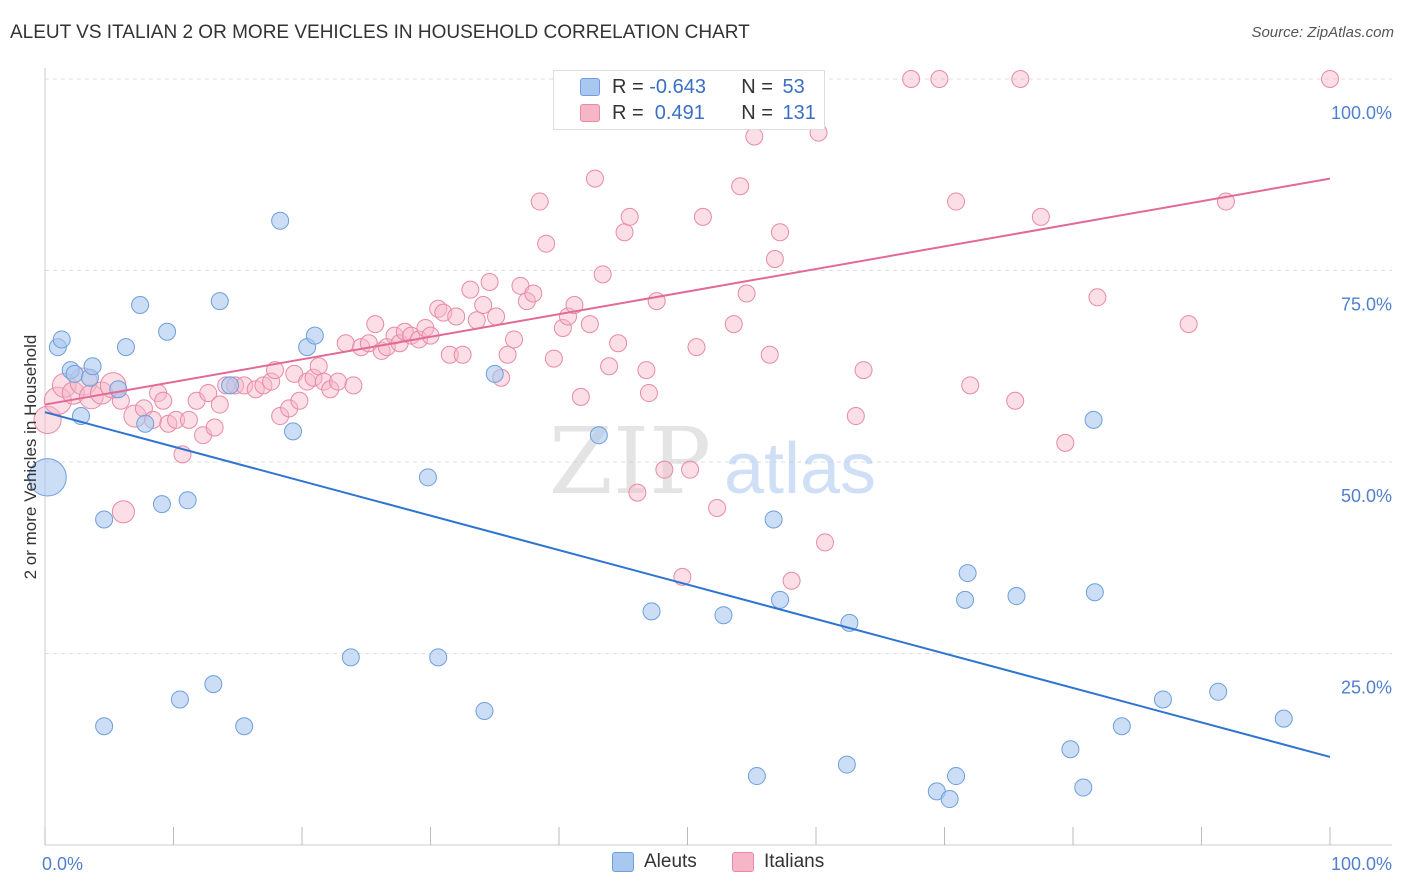 This screenshot has width=1406, height=892. Describe the element at coordinates (712, 461) in the screenshot. I see `watermark: ZIP atlas` at that location.